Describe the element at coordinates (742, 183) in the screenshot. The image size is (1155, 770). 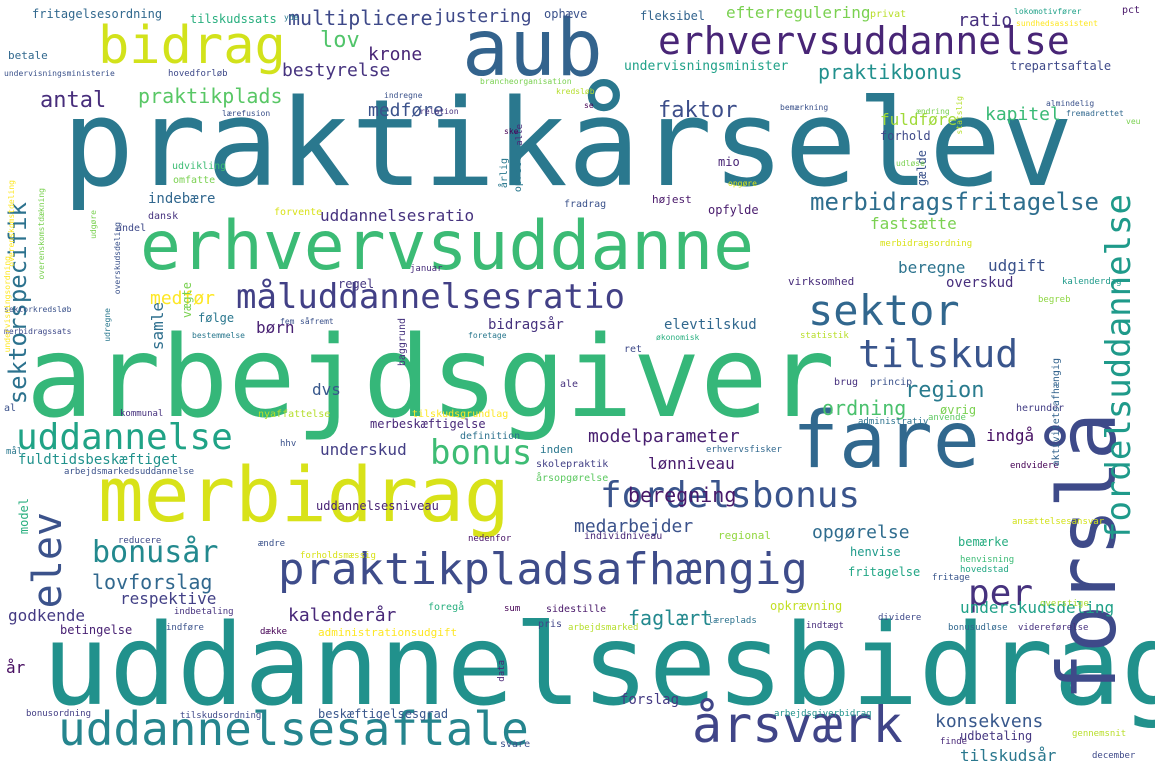
I see `word: opgøre` at that location.